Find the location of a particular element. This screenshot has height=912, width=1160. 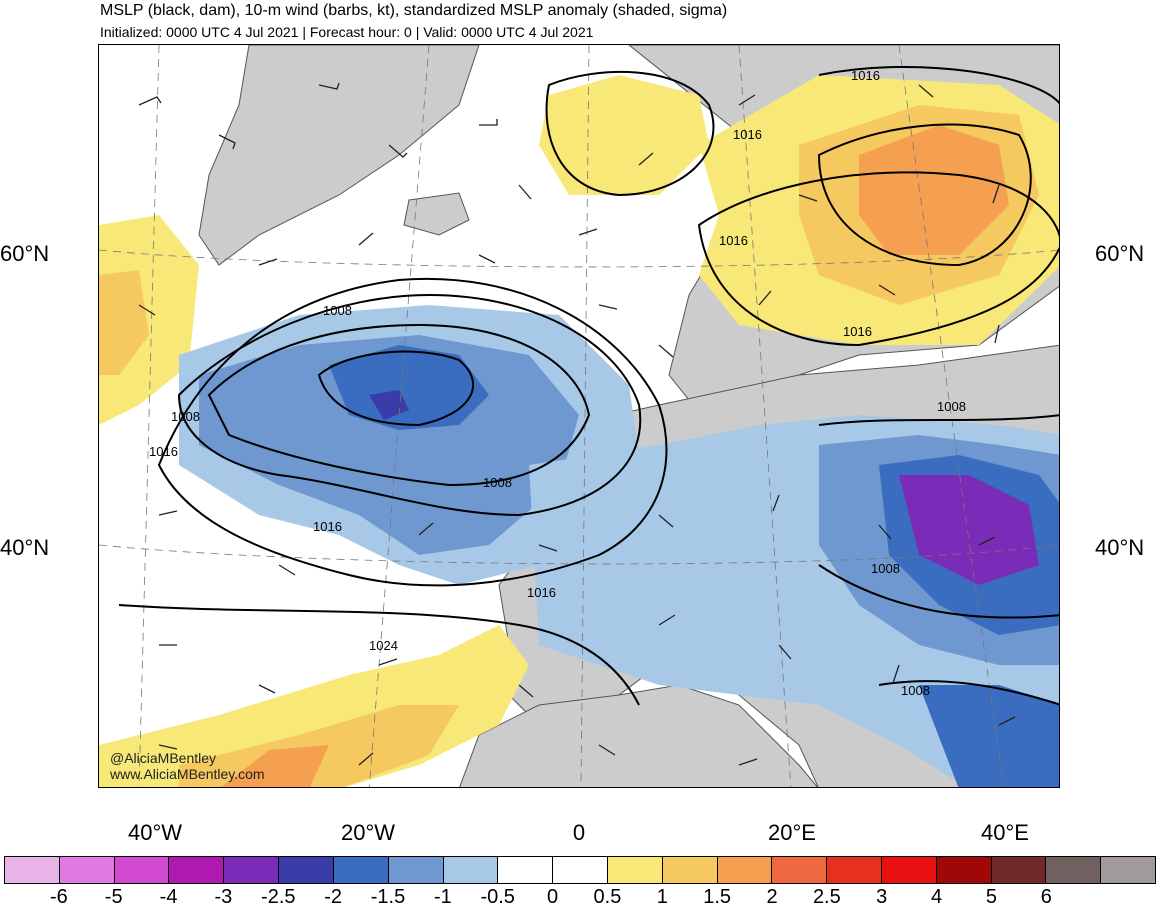

colorbar-tick-label: 5 is located at coordinates (991, 897).